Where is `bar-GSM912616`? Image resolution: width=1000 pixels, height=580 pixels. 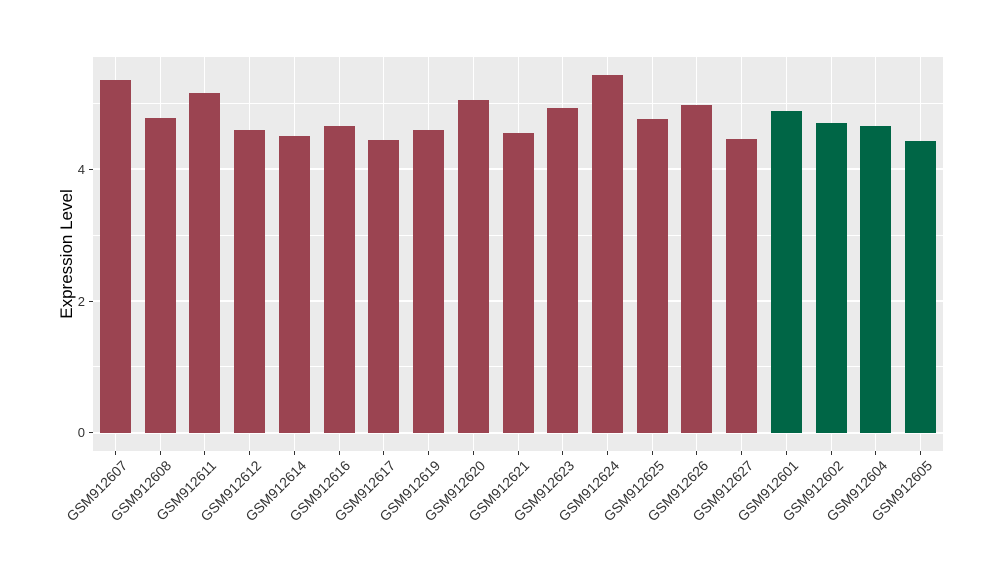
bar-GSM912616 is located at coordinates (339, 279).